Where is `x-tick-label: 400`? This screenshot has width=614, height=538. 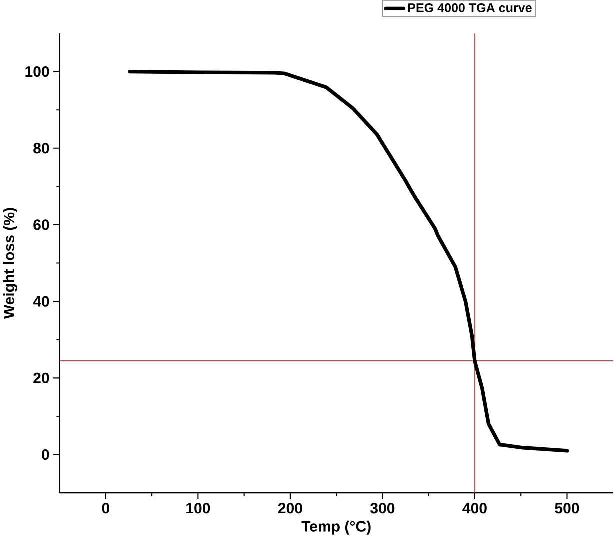 x-tick-label: 400 is located at coordinates (474, 508).